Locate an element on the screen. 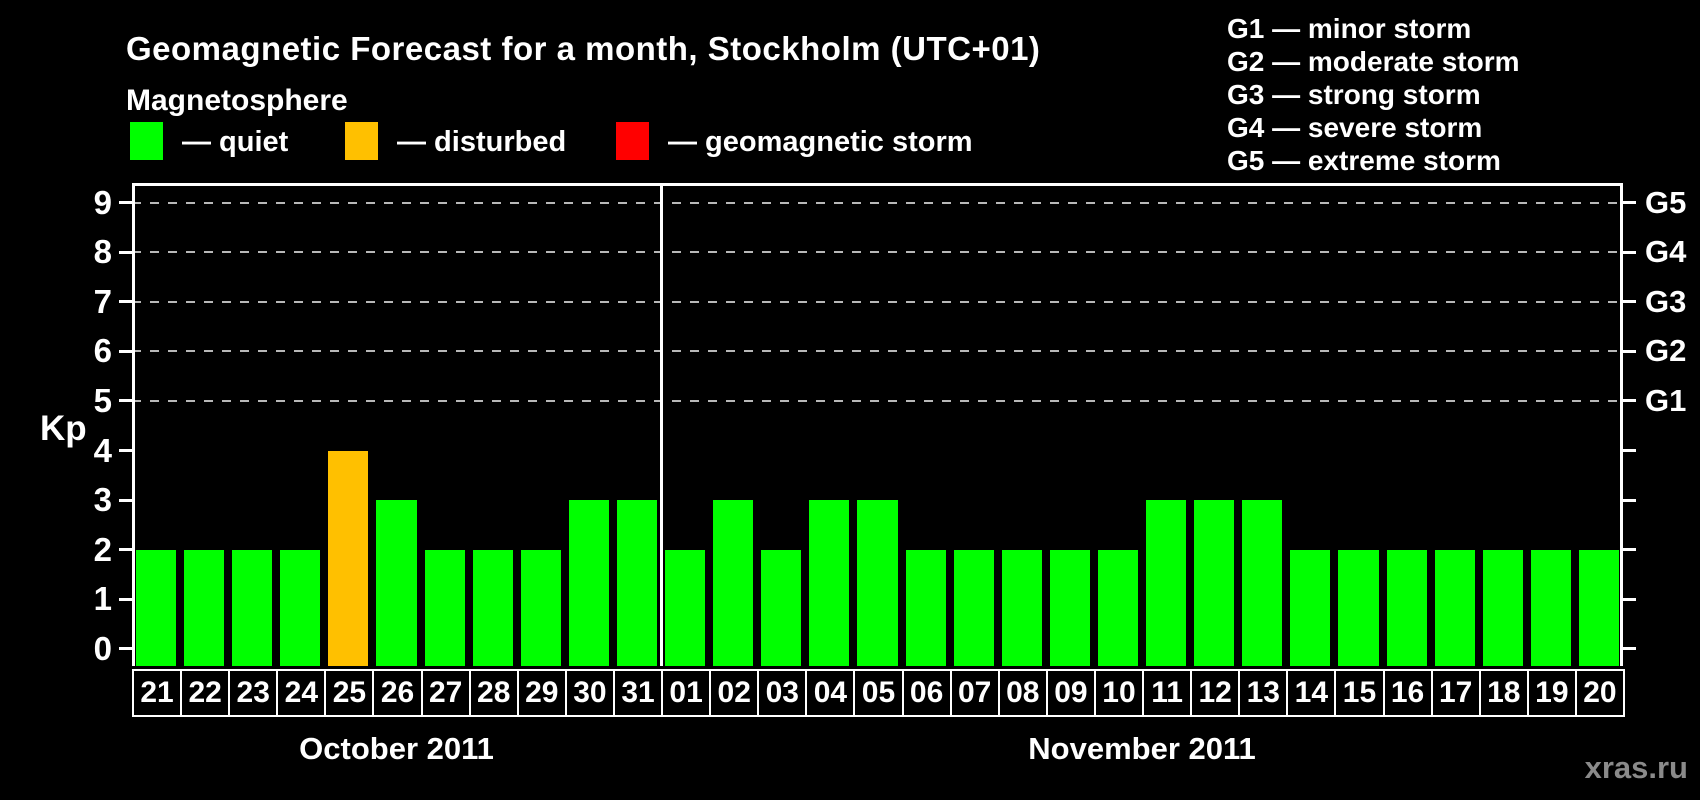 This screenshot has width=1700, height=800. y-tick-label-9: 9 is located at coordinates (102, 202).